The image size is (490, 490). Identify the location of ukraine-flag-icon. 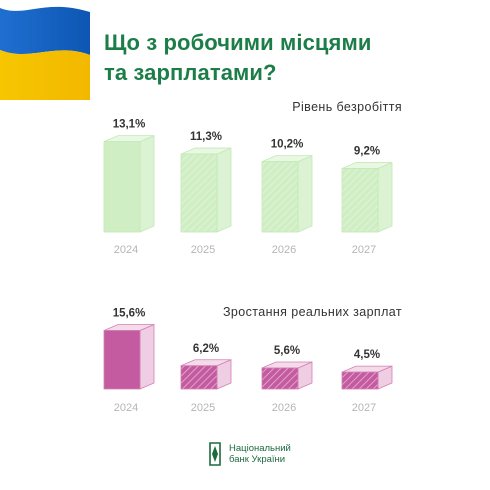
(45, 53).